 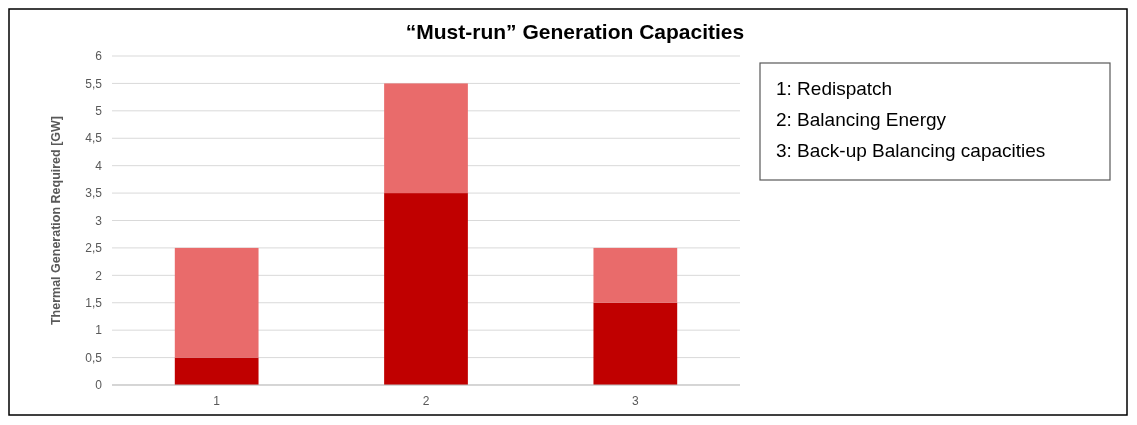 What do you see at coordinates (99, 56) in the screenshot?
I see `y-tick-label: 6` at bounding box center [99, 56].